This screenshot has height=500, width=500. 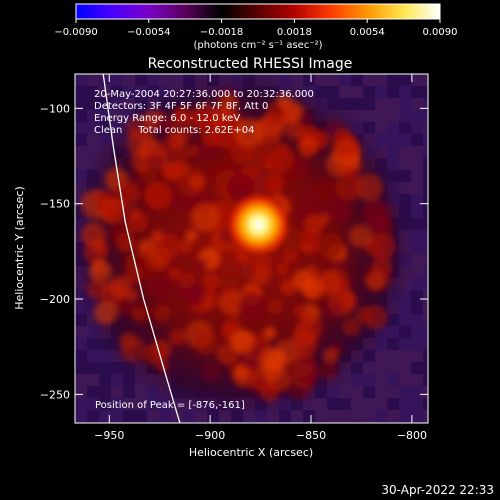 What do you see at coordinates (251, 452) in the screenshot?
I see `x-axis-label: Heliocentric X (arcsec)` at bounding box center [251, 452].